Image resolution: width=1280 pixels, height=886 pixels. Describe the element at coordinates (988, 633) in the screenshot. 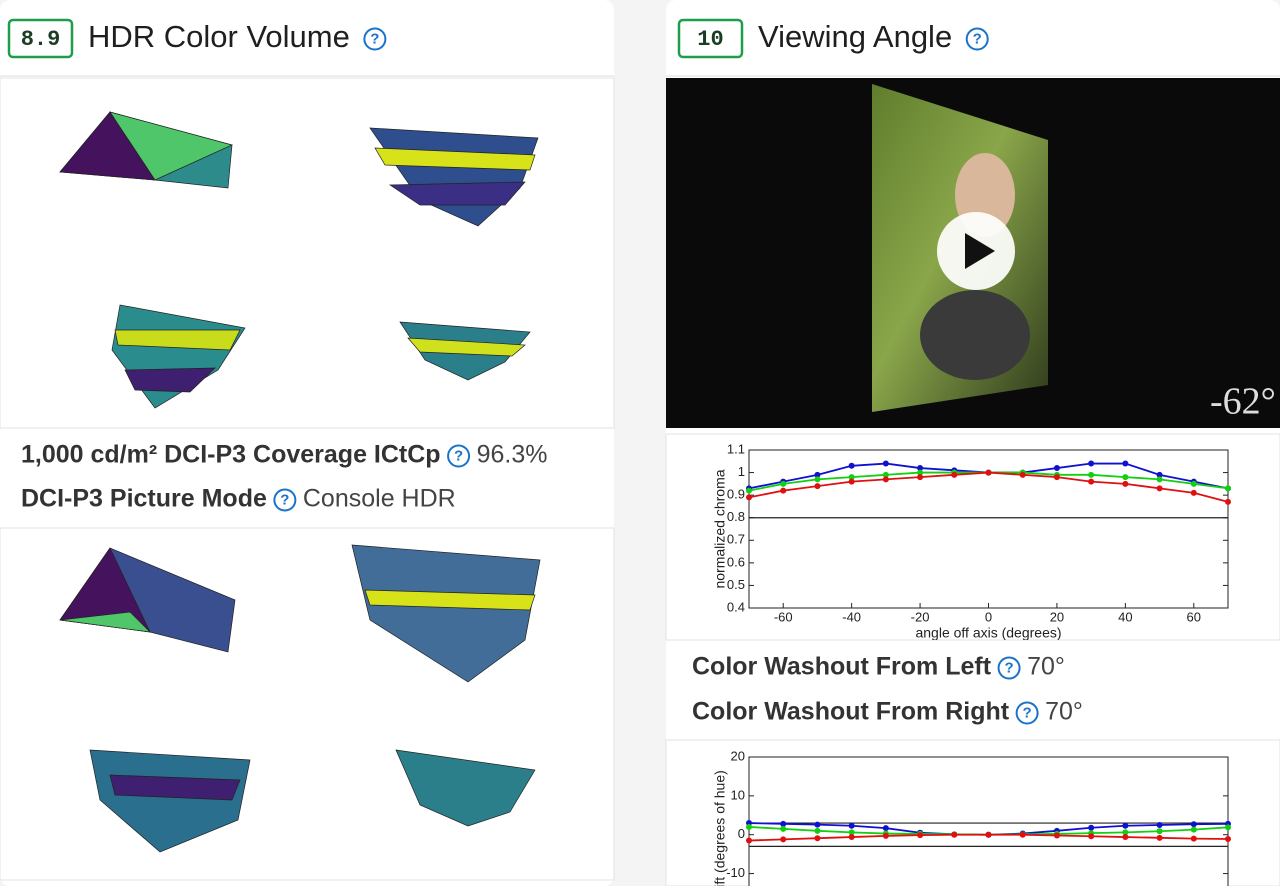

I see `x-axis-label: angle off axis (degrees)` at that location.